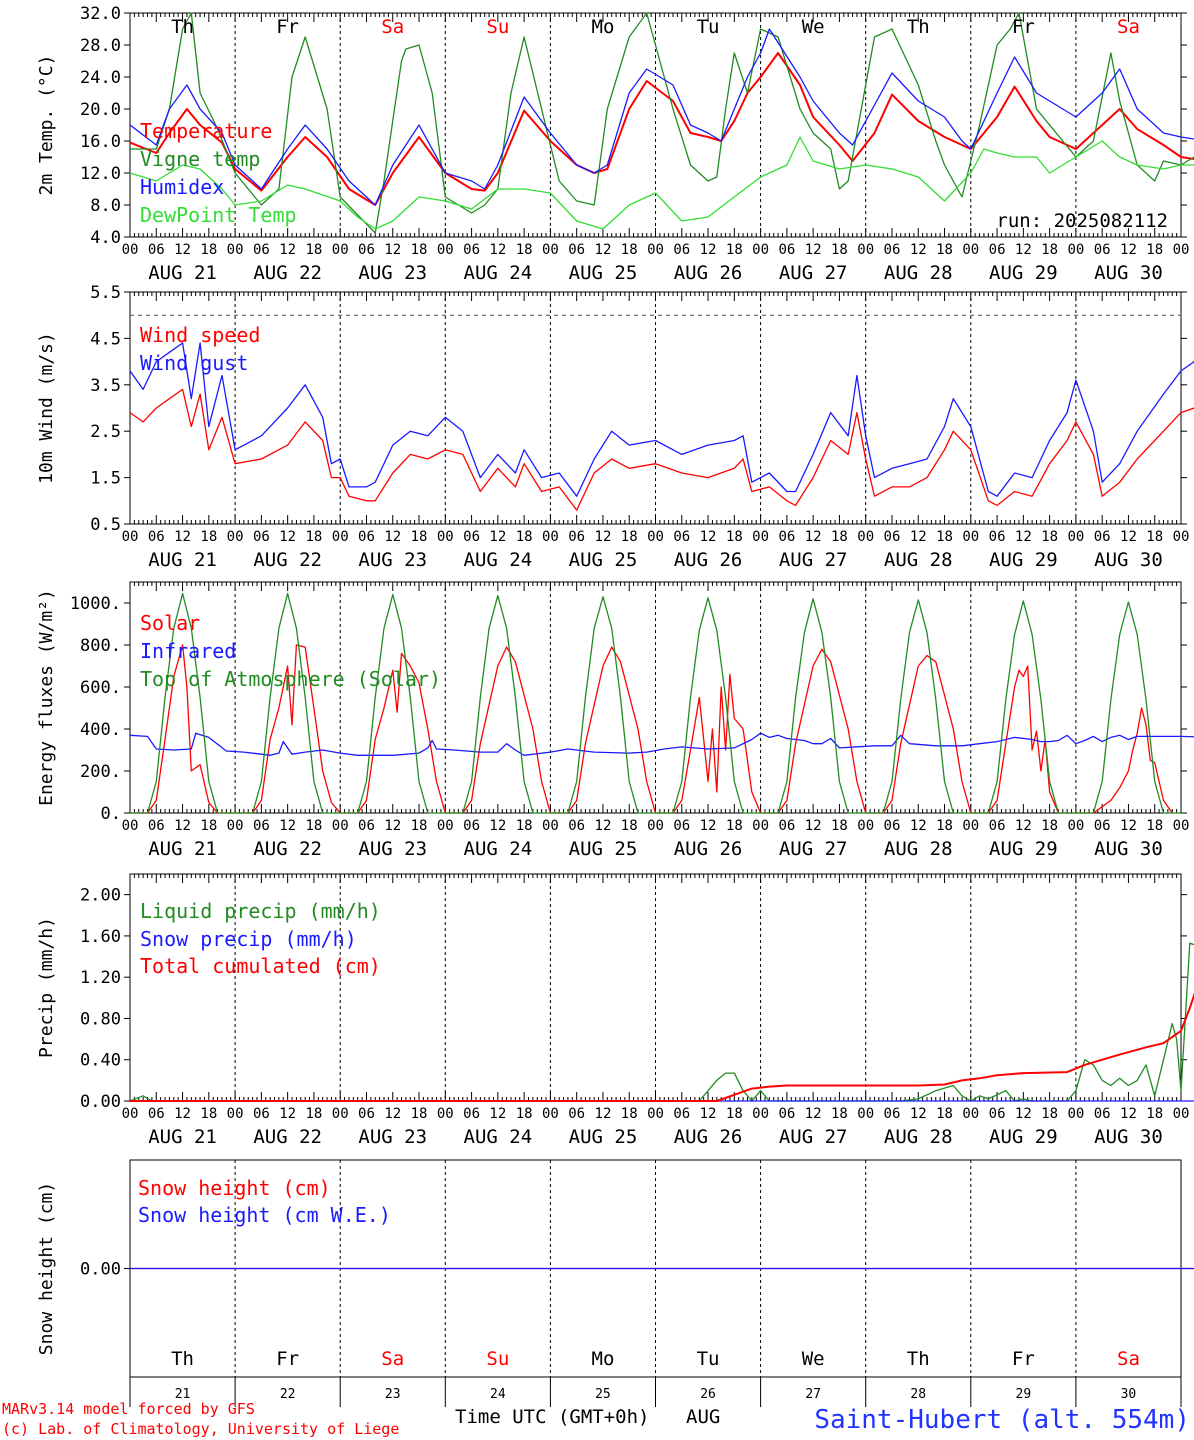 This screenshot has height=1440, width=1194. I want to click on y-tick-label: 0.40, so click(100, 1061).